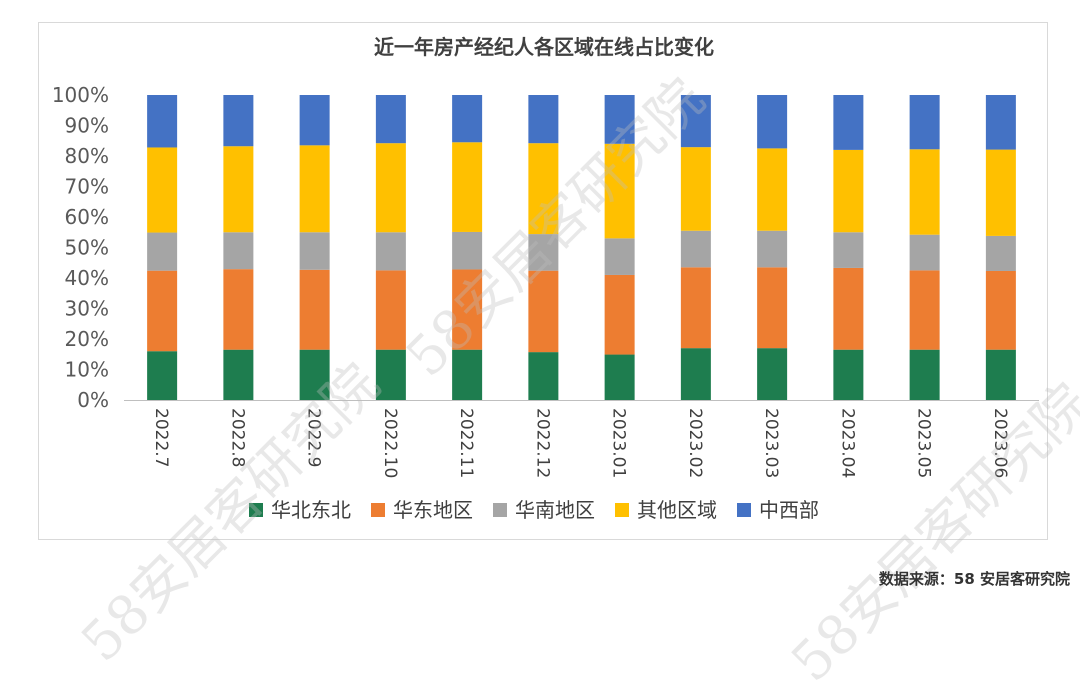 This screenshot has height=696, width=1080. I want to click on x-tick-label: 2023.01, so click(619, 443).